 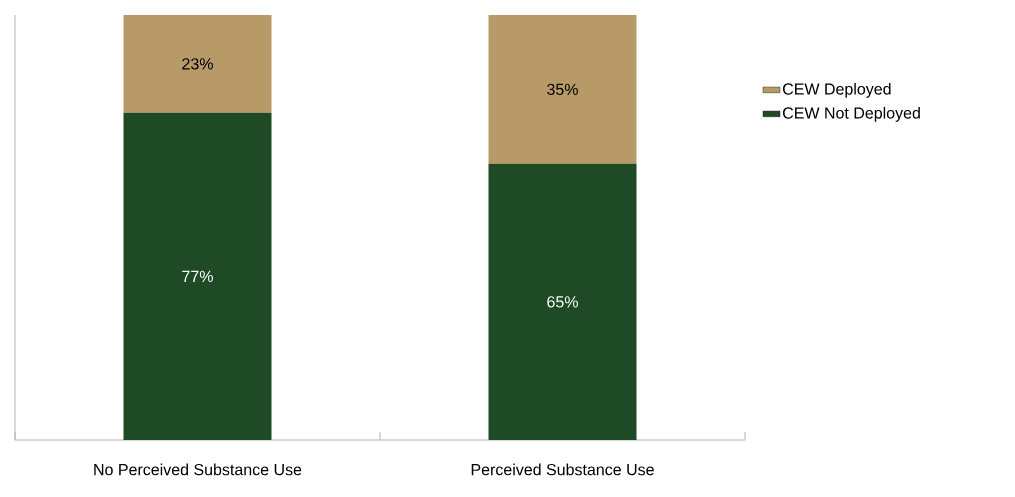 I want to click on legend-label: CEW Deployed, so click(x=837, y=90).